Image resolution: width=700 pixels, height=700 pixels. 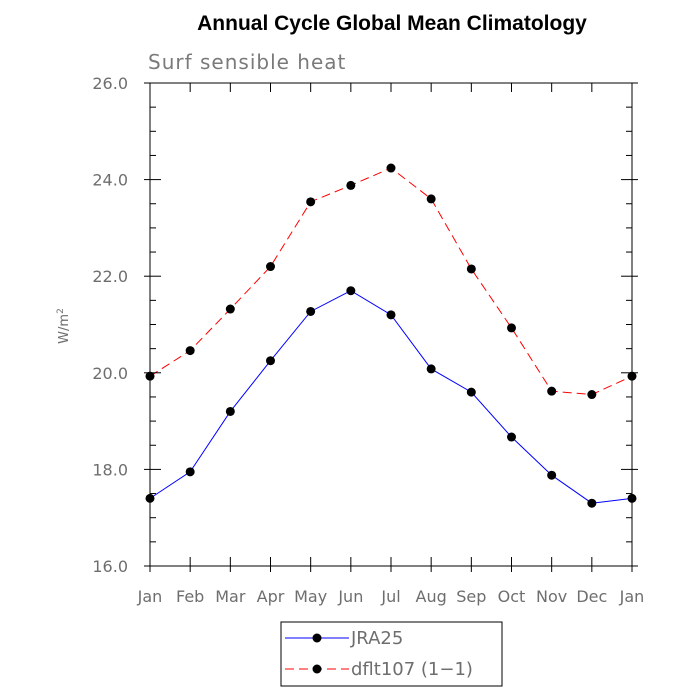 I want to click on x-tick-label: Sep, so click(x=471, y=596).